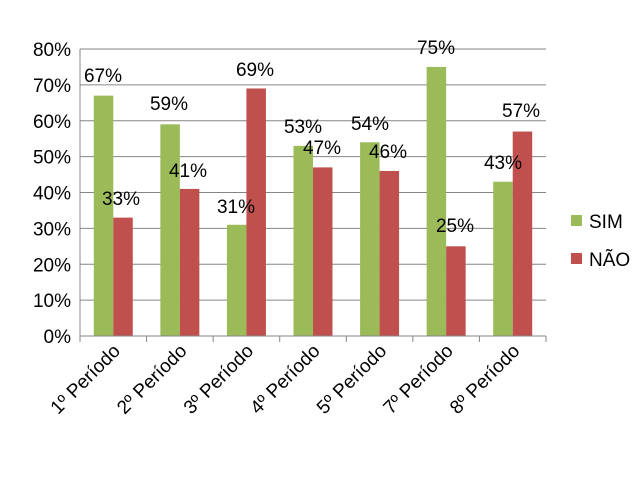 This screenshot has height=480, width=640. Describe the element at coordinates (58, 337) in the screenshot. I see `y-tick-label: 0%` at that location.